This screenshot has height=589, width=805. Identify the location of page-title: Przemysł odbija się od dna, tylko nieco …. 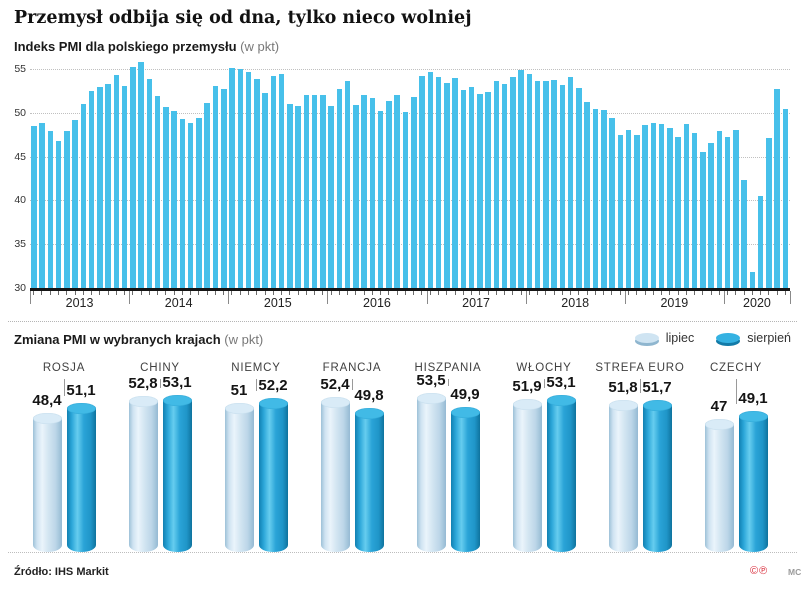
(243, 18).